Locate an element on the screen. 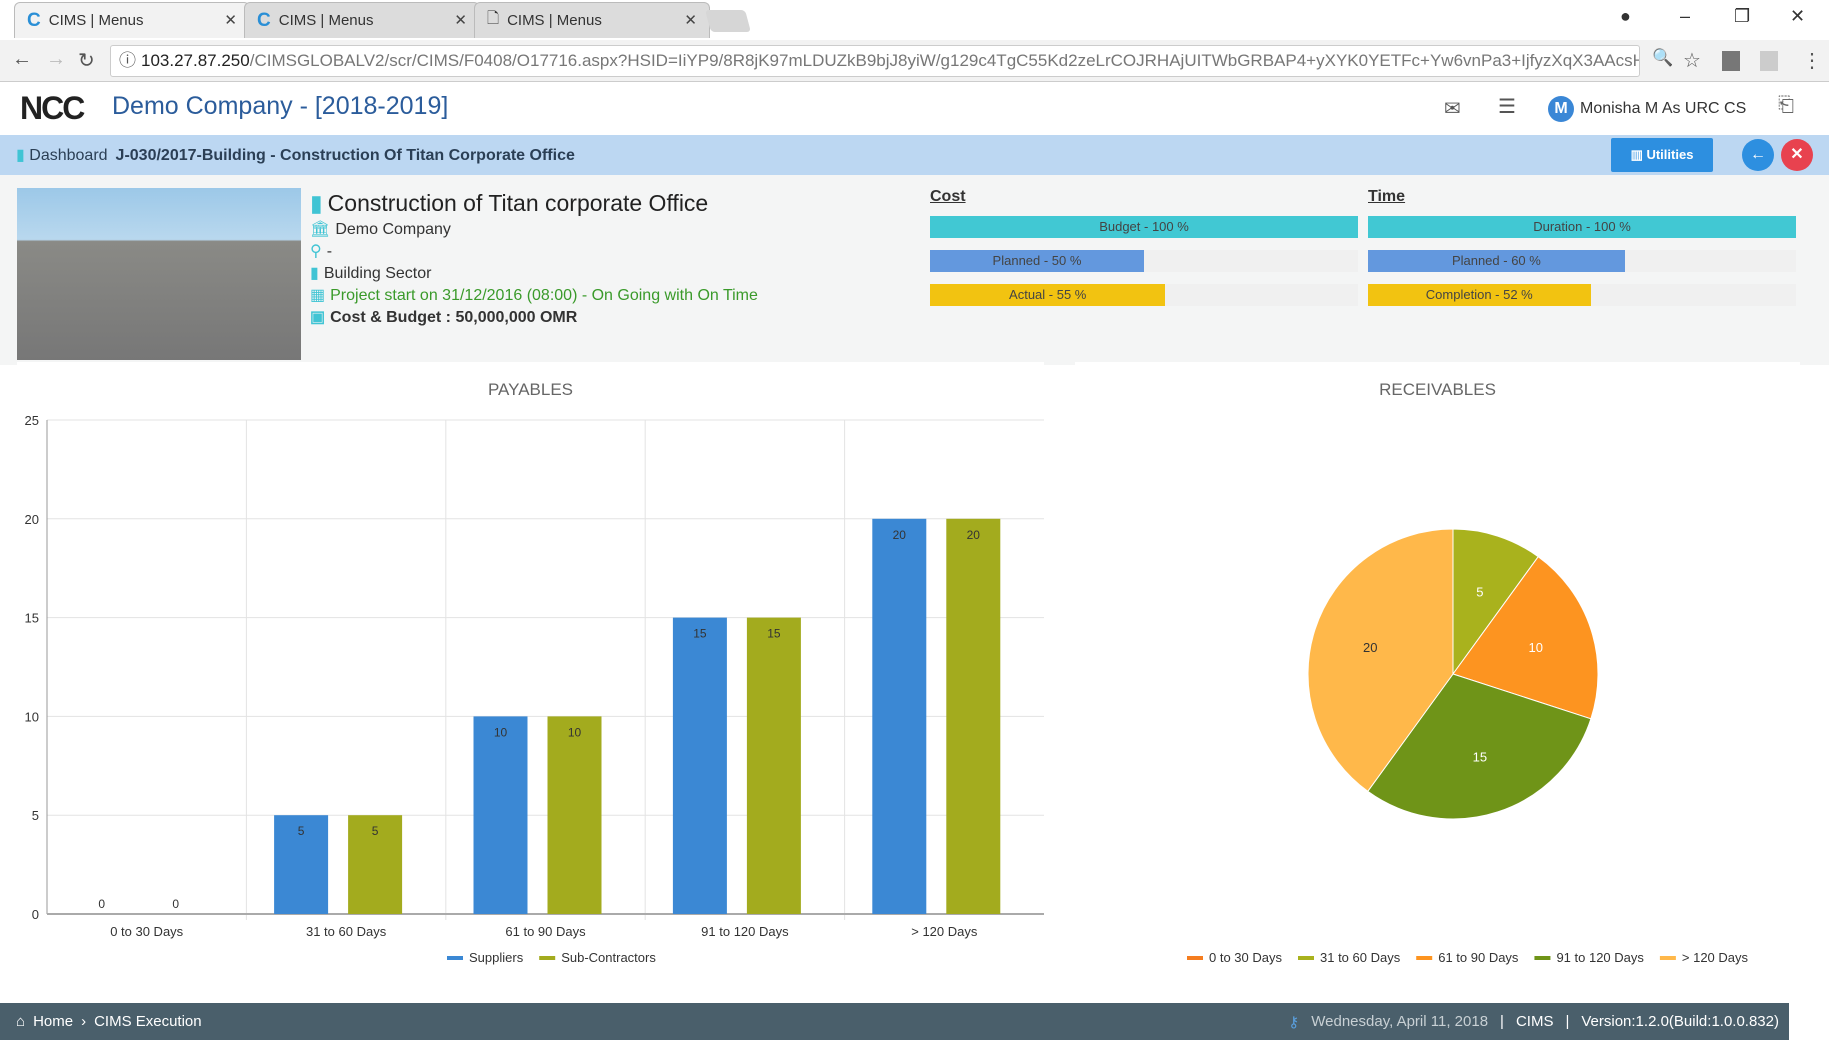  extension-g-icon is located at coordinates (1769, 61).